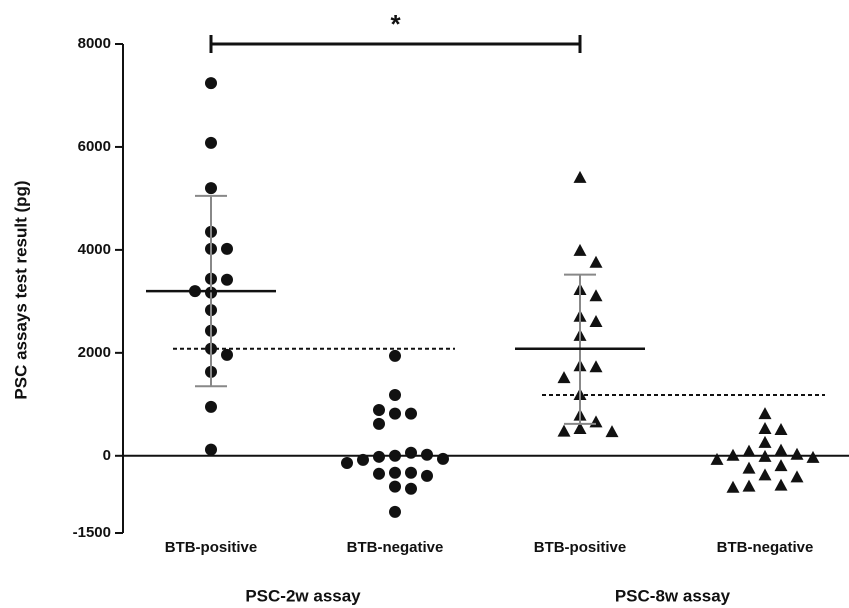 This screenshot has height=608, width=849. I want to click on y-tick-label: 6000, so click(94, 146).